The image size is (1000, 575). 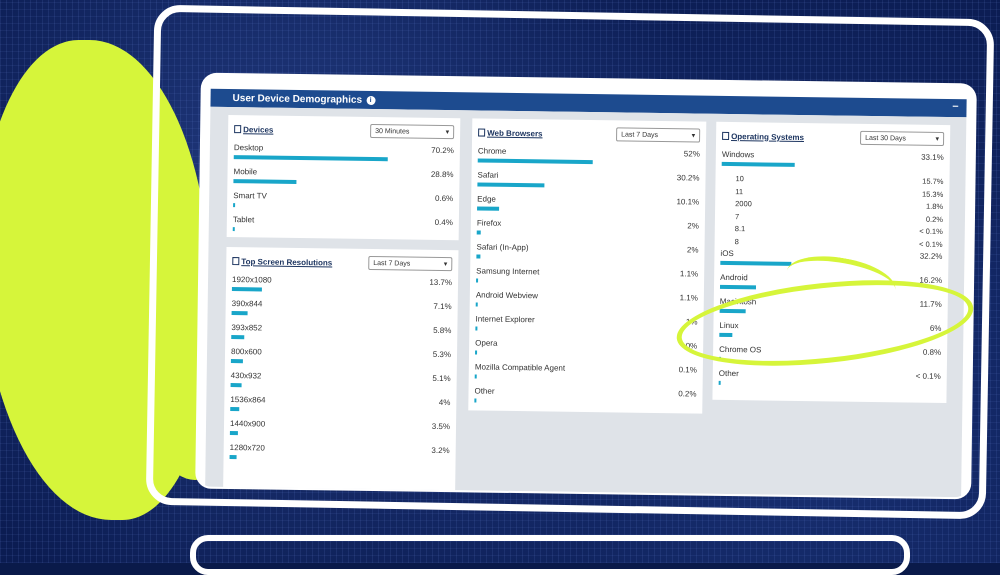 I want to click on row-value: 30.2%, so click(x=688, y=178).